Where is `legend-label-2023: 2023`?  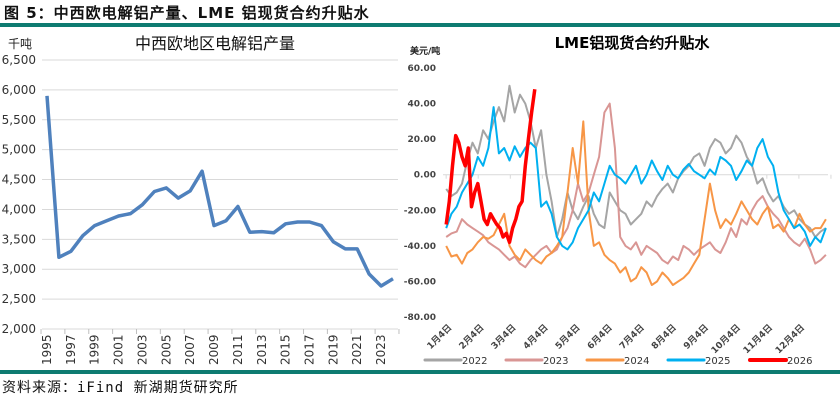
legend-label-2023: 2023 is located at coordinates (555, 361).